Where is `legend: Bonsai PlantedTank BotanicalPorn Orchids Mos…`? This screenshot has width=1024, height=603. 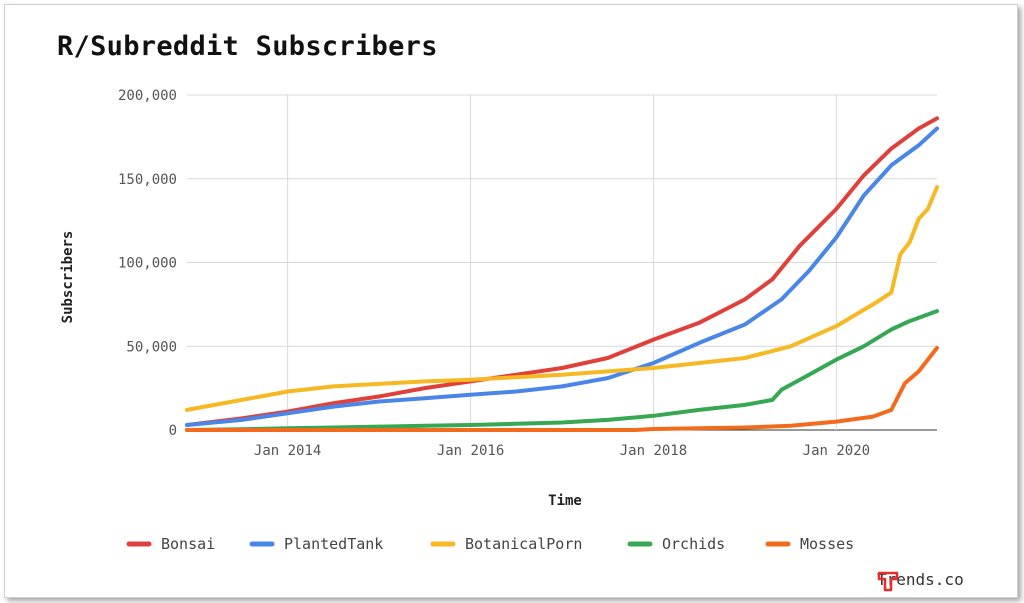
legend: Bonsai PlantedTank BotanicalPorn Orchids Mos… is located at coordinates (490, 544).